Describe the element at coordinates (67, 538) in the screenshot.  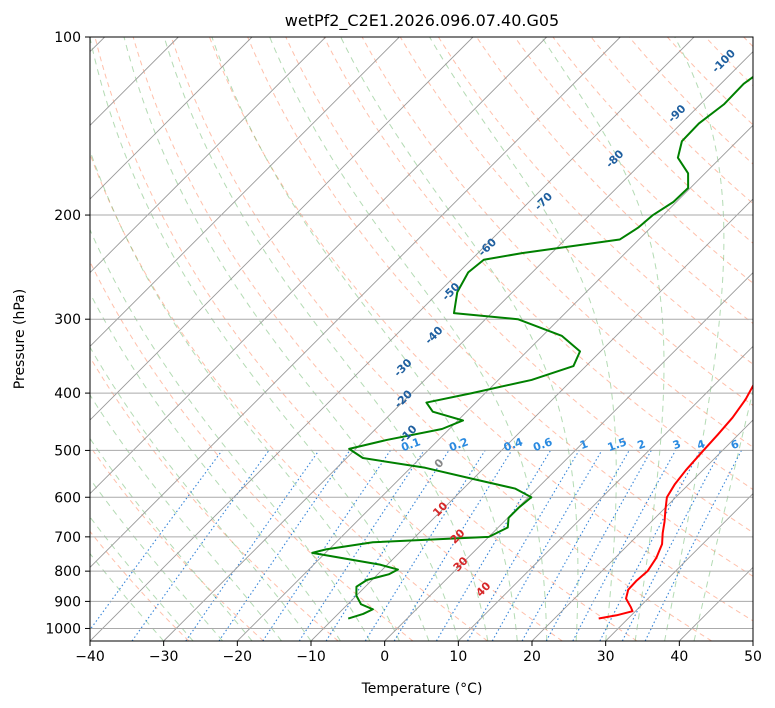
I see `y-tick-label: 700` at that location.